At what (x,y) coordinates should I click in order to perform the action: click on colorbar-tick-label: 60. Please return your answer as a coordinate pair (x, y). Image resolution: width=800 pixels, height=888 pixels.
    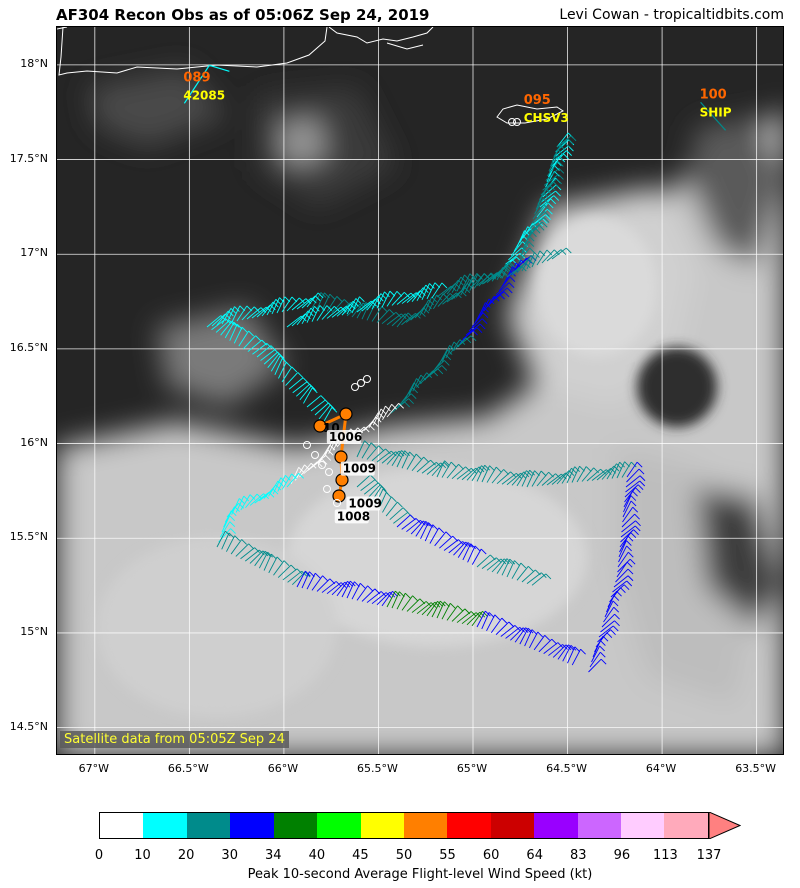
    Looking at the image, I should click on (491, 855).